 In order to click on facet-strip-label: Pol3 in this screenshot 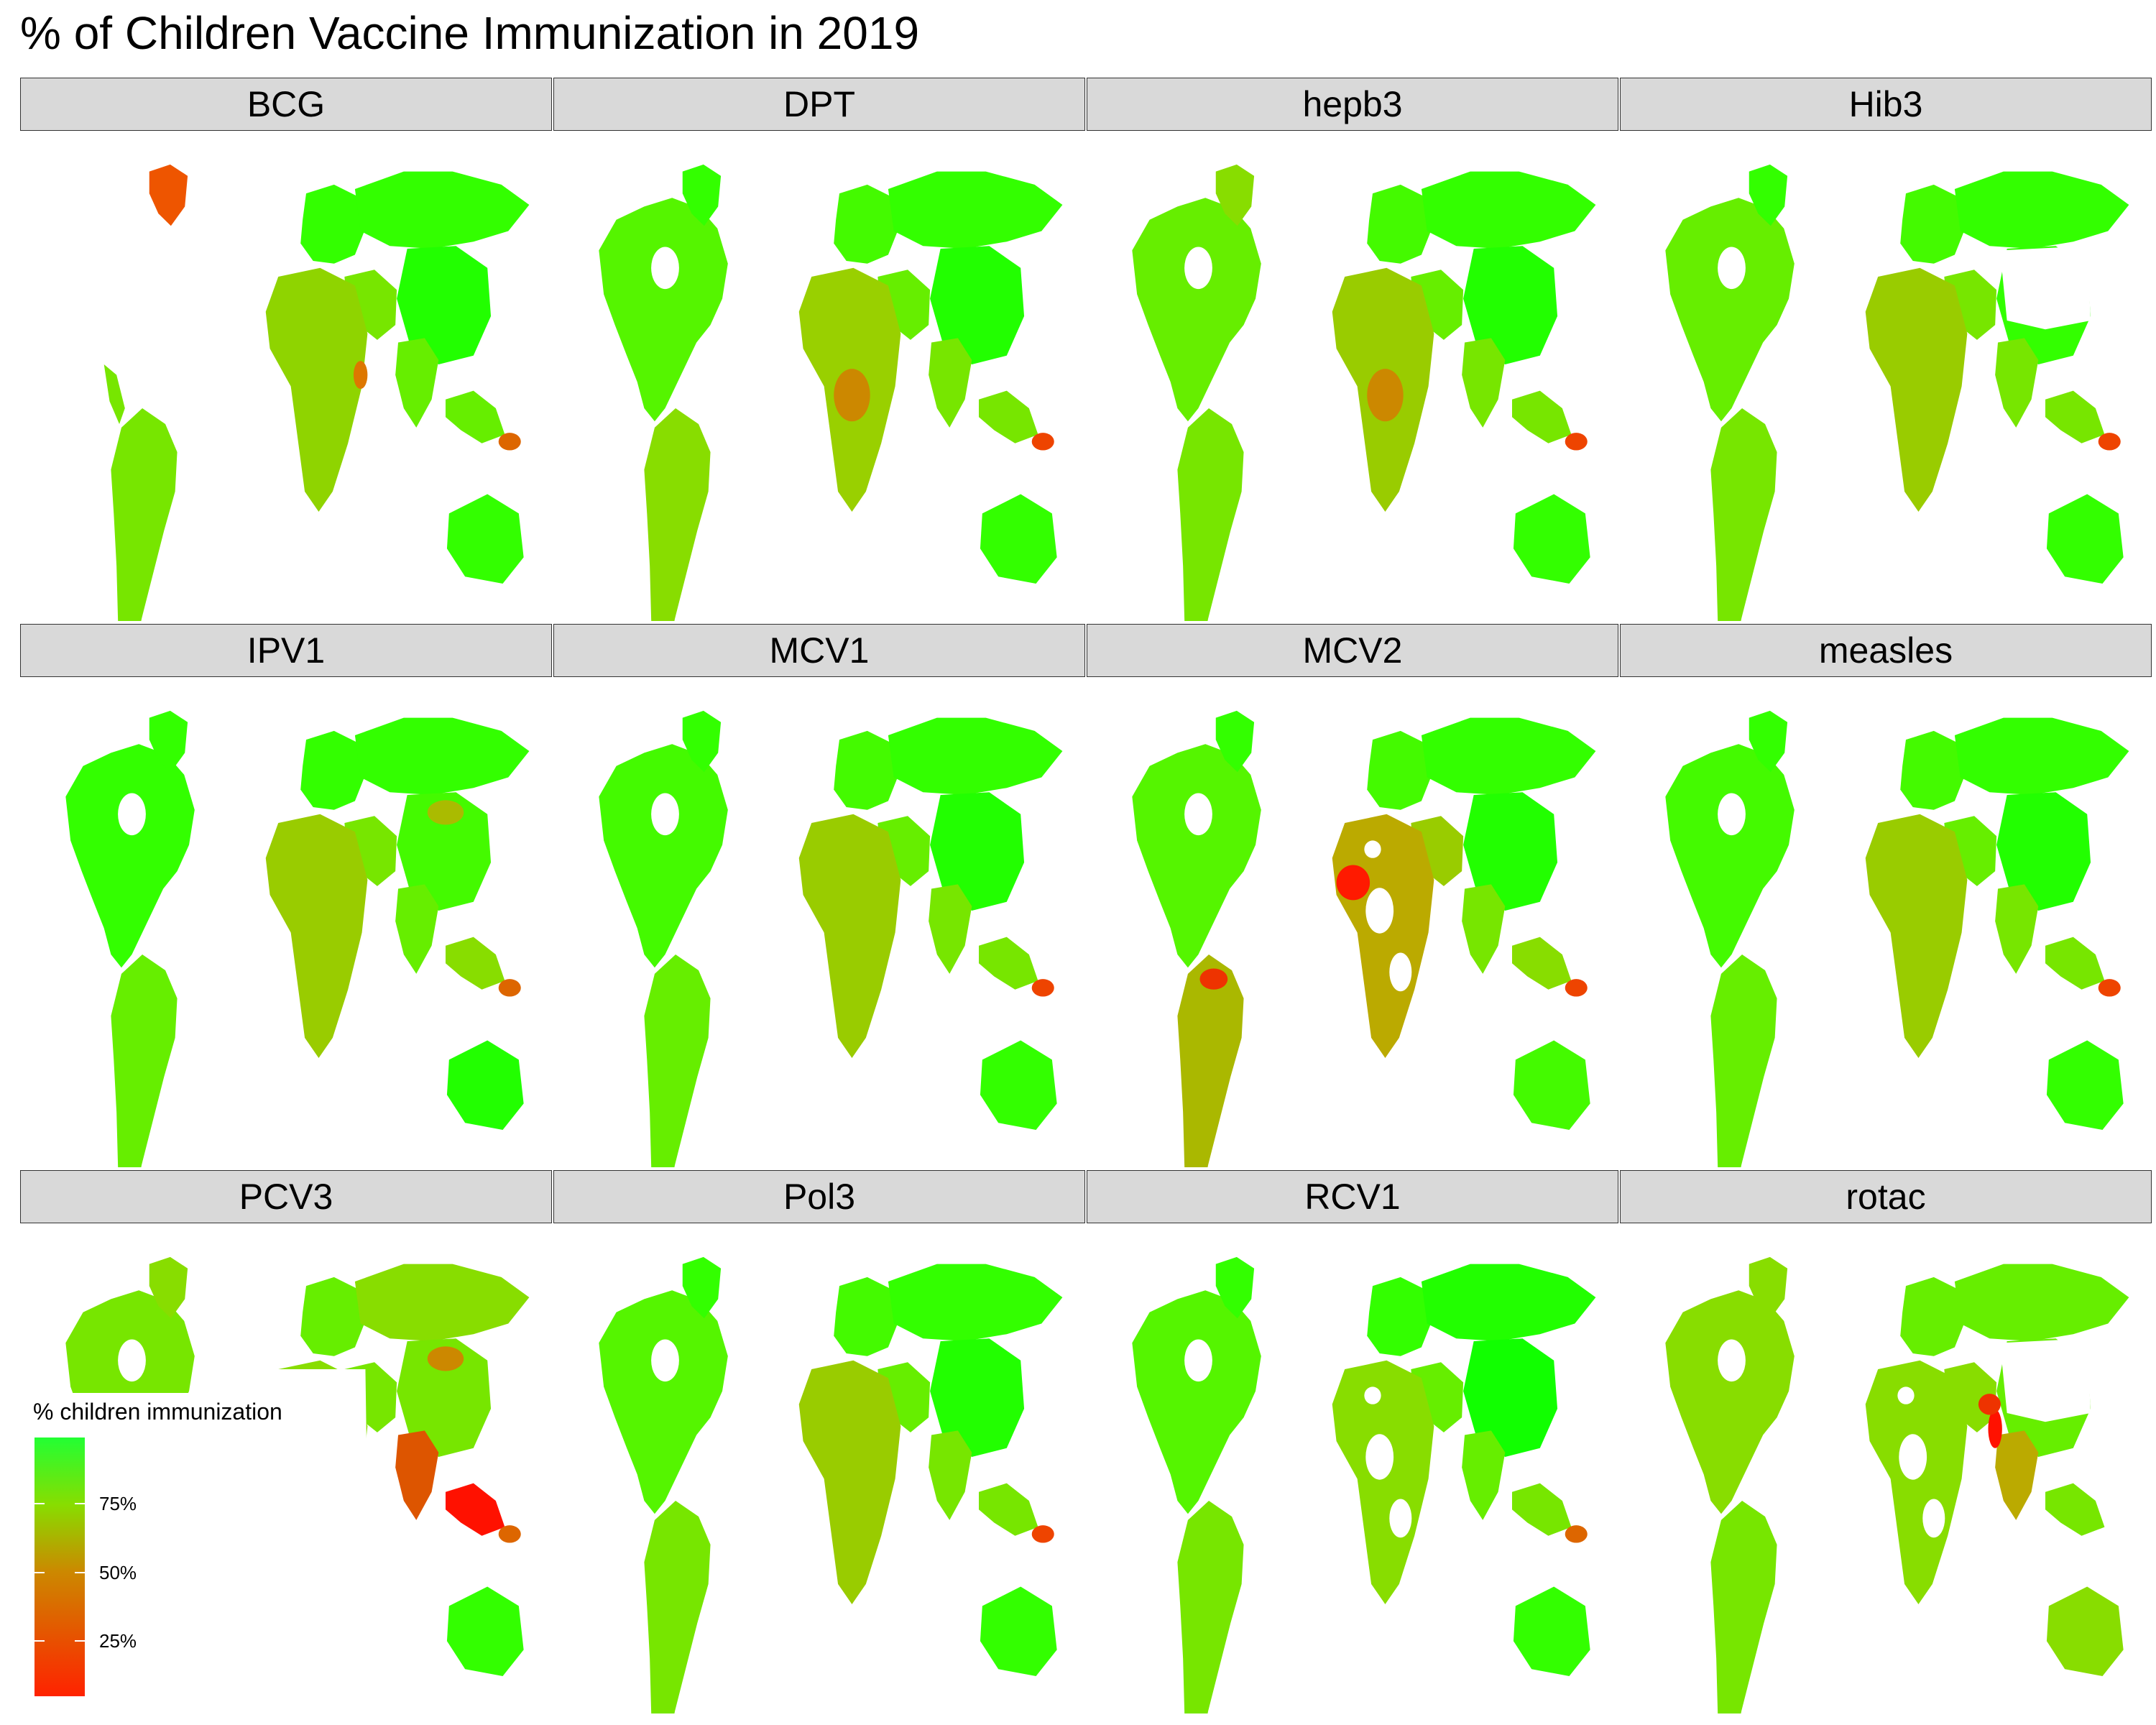, I will do `click(819, 1196)`.